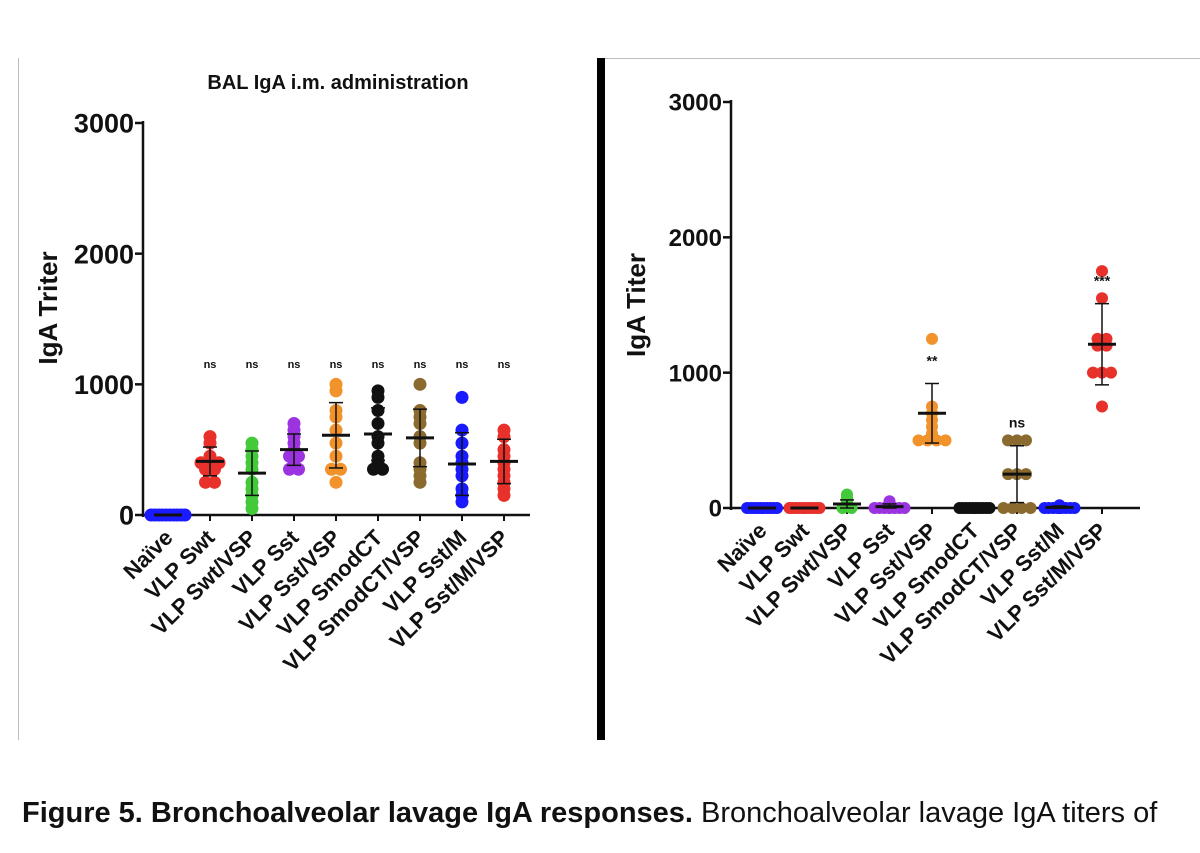 This screenshot has height=853, width=1200. I want to click on right-panel-top-border, so click(902, 58).